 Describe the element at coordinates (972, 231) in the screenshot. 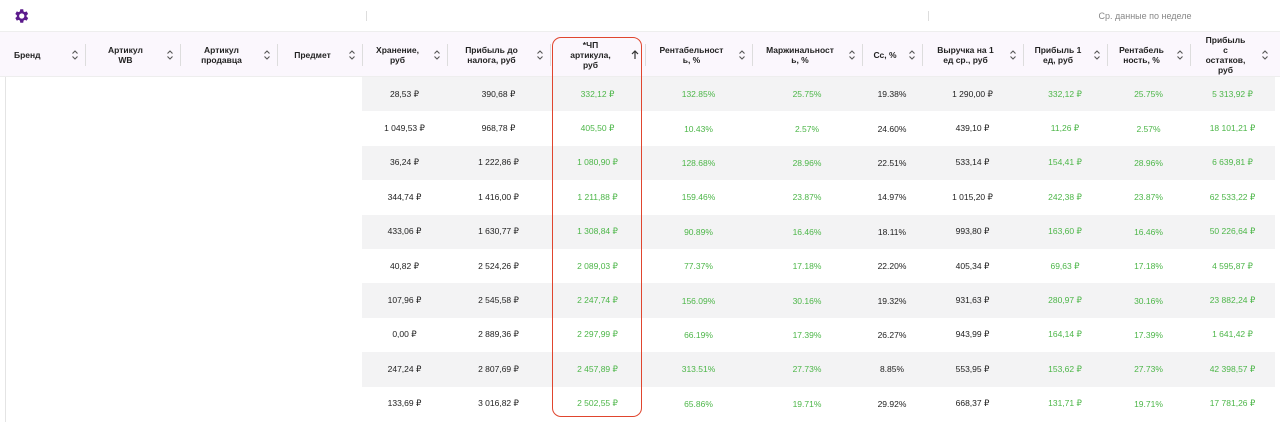

I see `table-cell: 993,80 ₽` at that location.